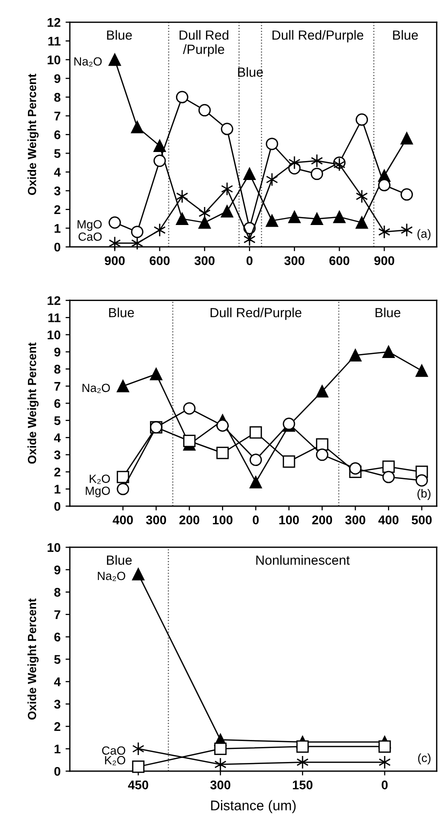  What do you see at coordinates (424, 758) in the screenshot?
I see `annotation: (c)` at bounding box center [424, 758].